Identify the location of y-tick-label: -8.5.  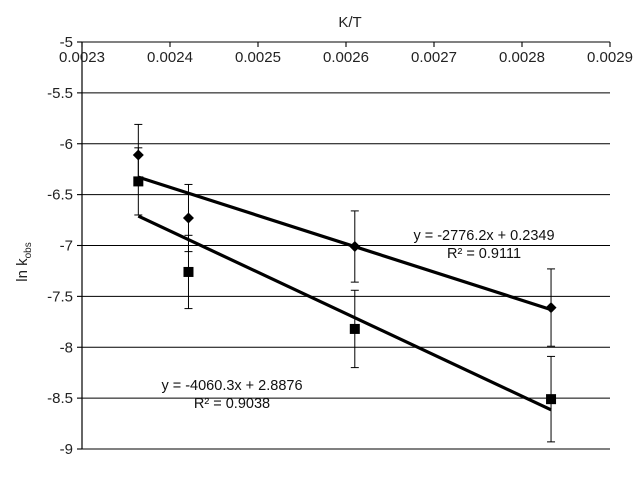
(60, 398).